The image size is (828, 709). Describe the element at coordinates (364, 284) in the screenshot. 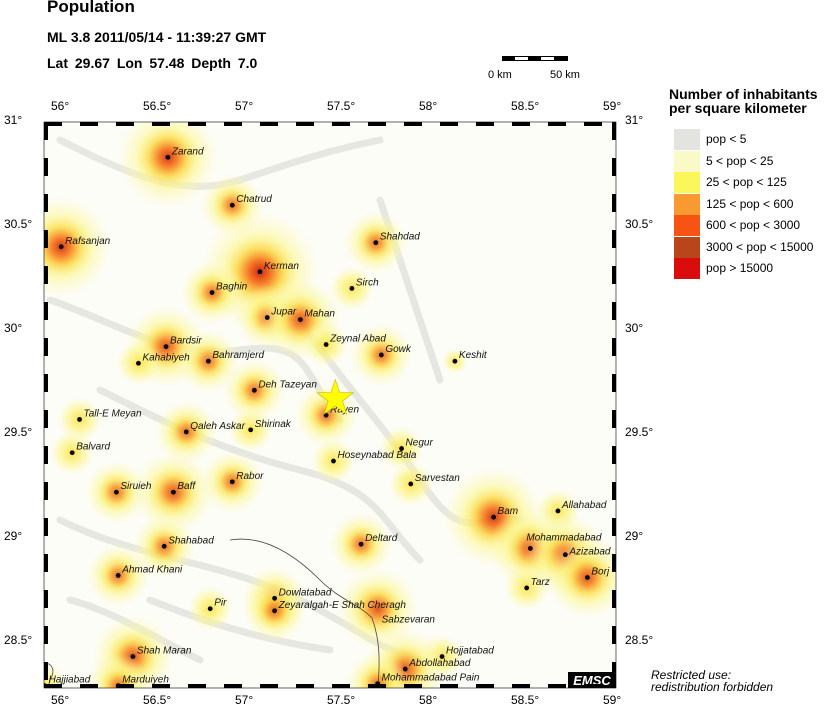

I see `city-marker: Sirch` at that location.